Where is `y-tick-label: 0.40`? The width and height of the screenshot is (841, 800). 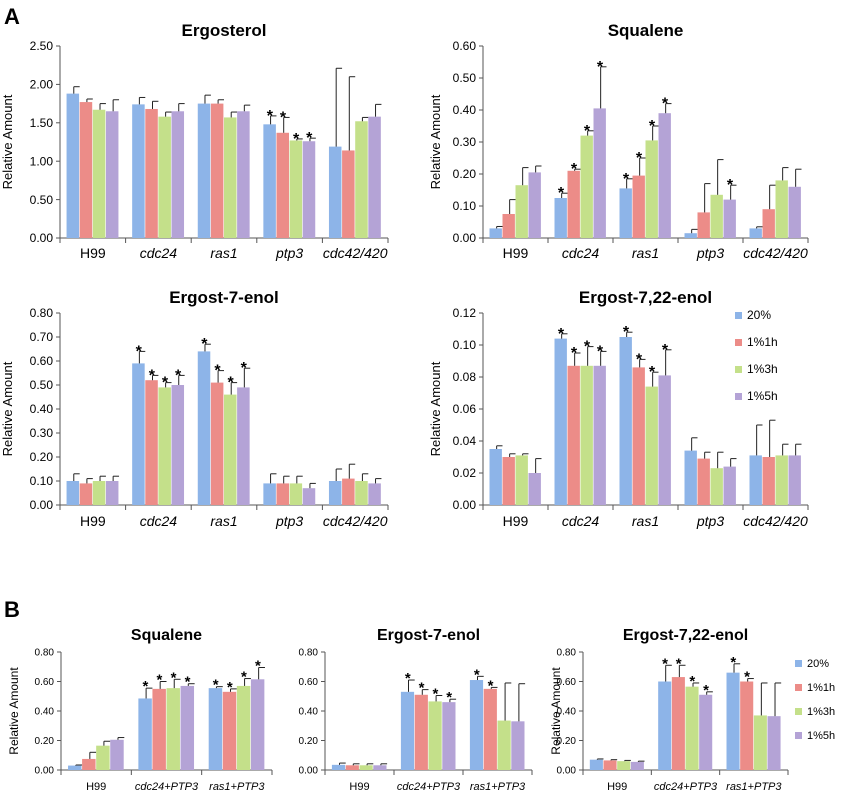 y-tick-label: 0.40 is located at coordinates (309, 712).